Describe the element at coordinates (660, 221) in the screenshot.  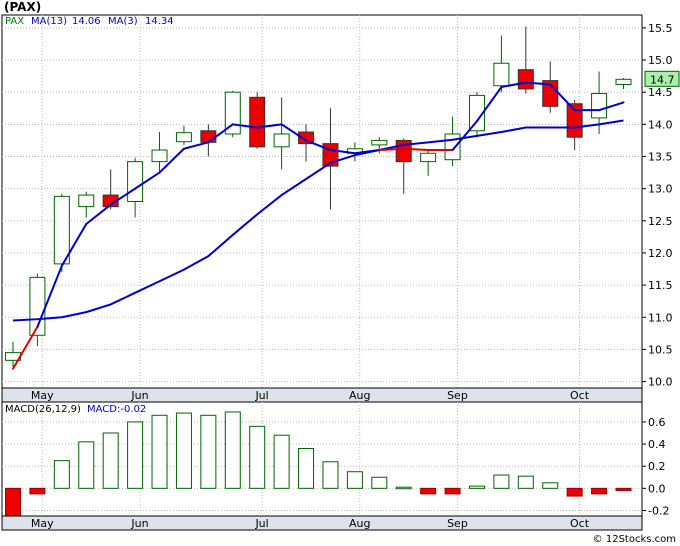
I see `price-tick-label: 12.5` at that location.